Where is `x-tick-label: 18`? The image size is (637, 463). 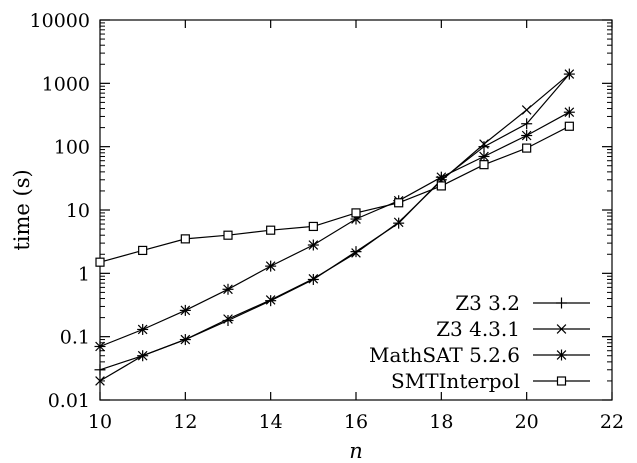
x-tick-label: 18 is located at coordinates (441, 422).